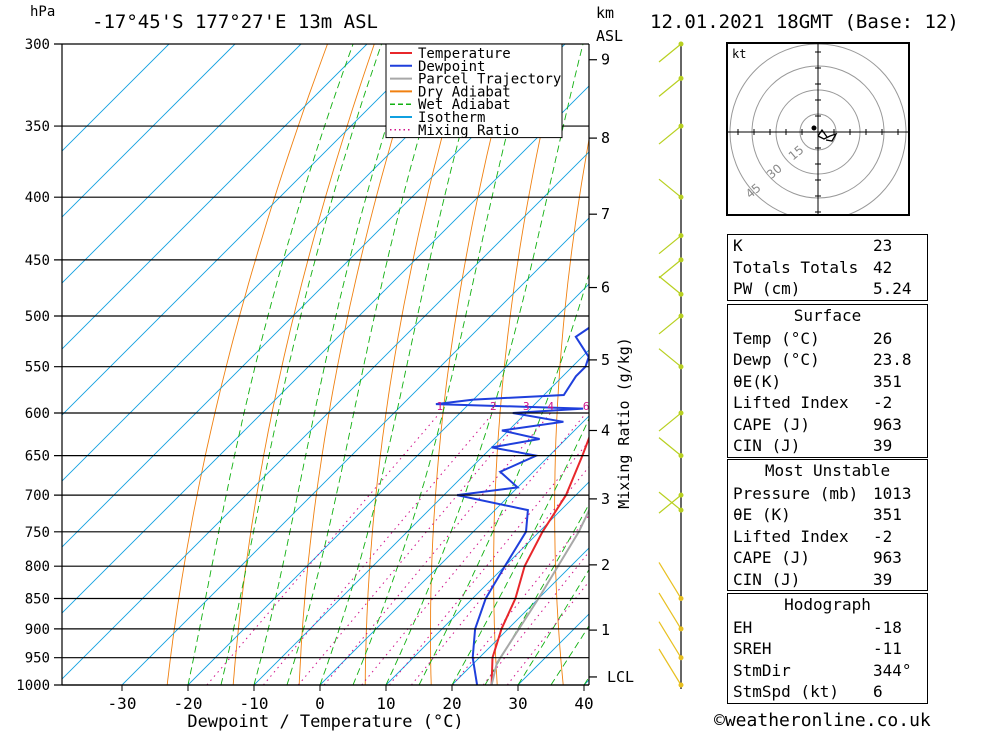 This screenshot has height=733, width=1000. What do you see at coordinates (827, 425) in the screenshot?
I see `surface-row: CAPE (J) 963` at bounding box center [827, 425].